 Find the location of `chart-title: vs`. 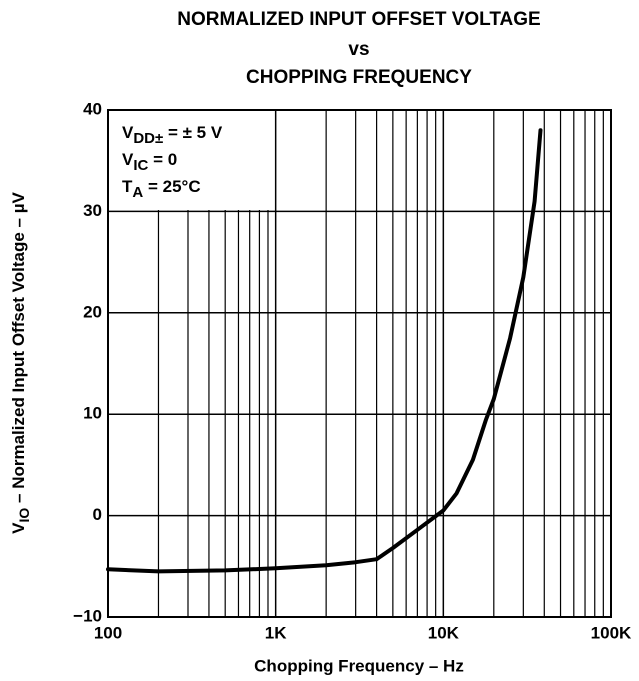

chart-title: vs is located at coordinates (358, 49).